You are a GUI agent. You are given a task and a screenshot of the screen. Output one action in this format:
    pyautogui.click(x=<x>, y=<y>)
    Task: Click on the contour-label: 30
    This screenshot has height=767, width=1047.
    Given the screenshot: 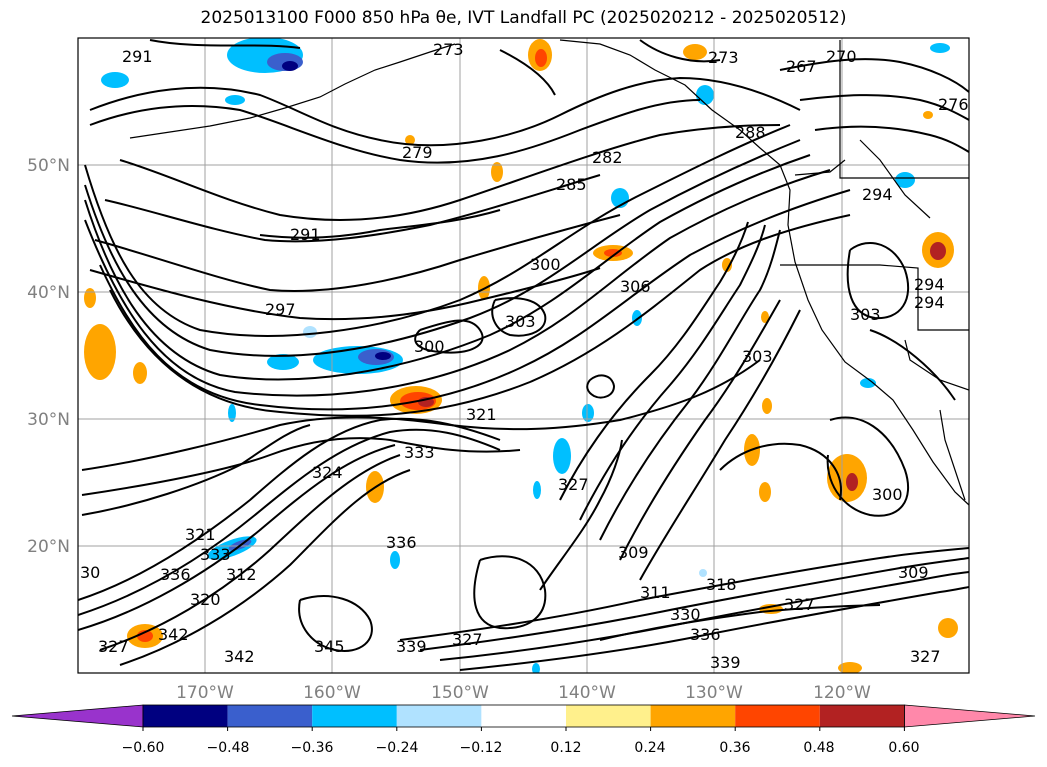 What is the action you would take?
    pyautogui.click(x=90, y=572)
    